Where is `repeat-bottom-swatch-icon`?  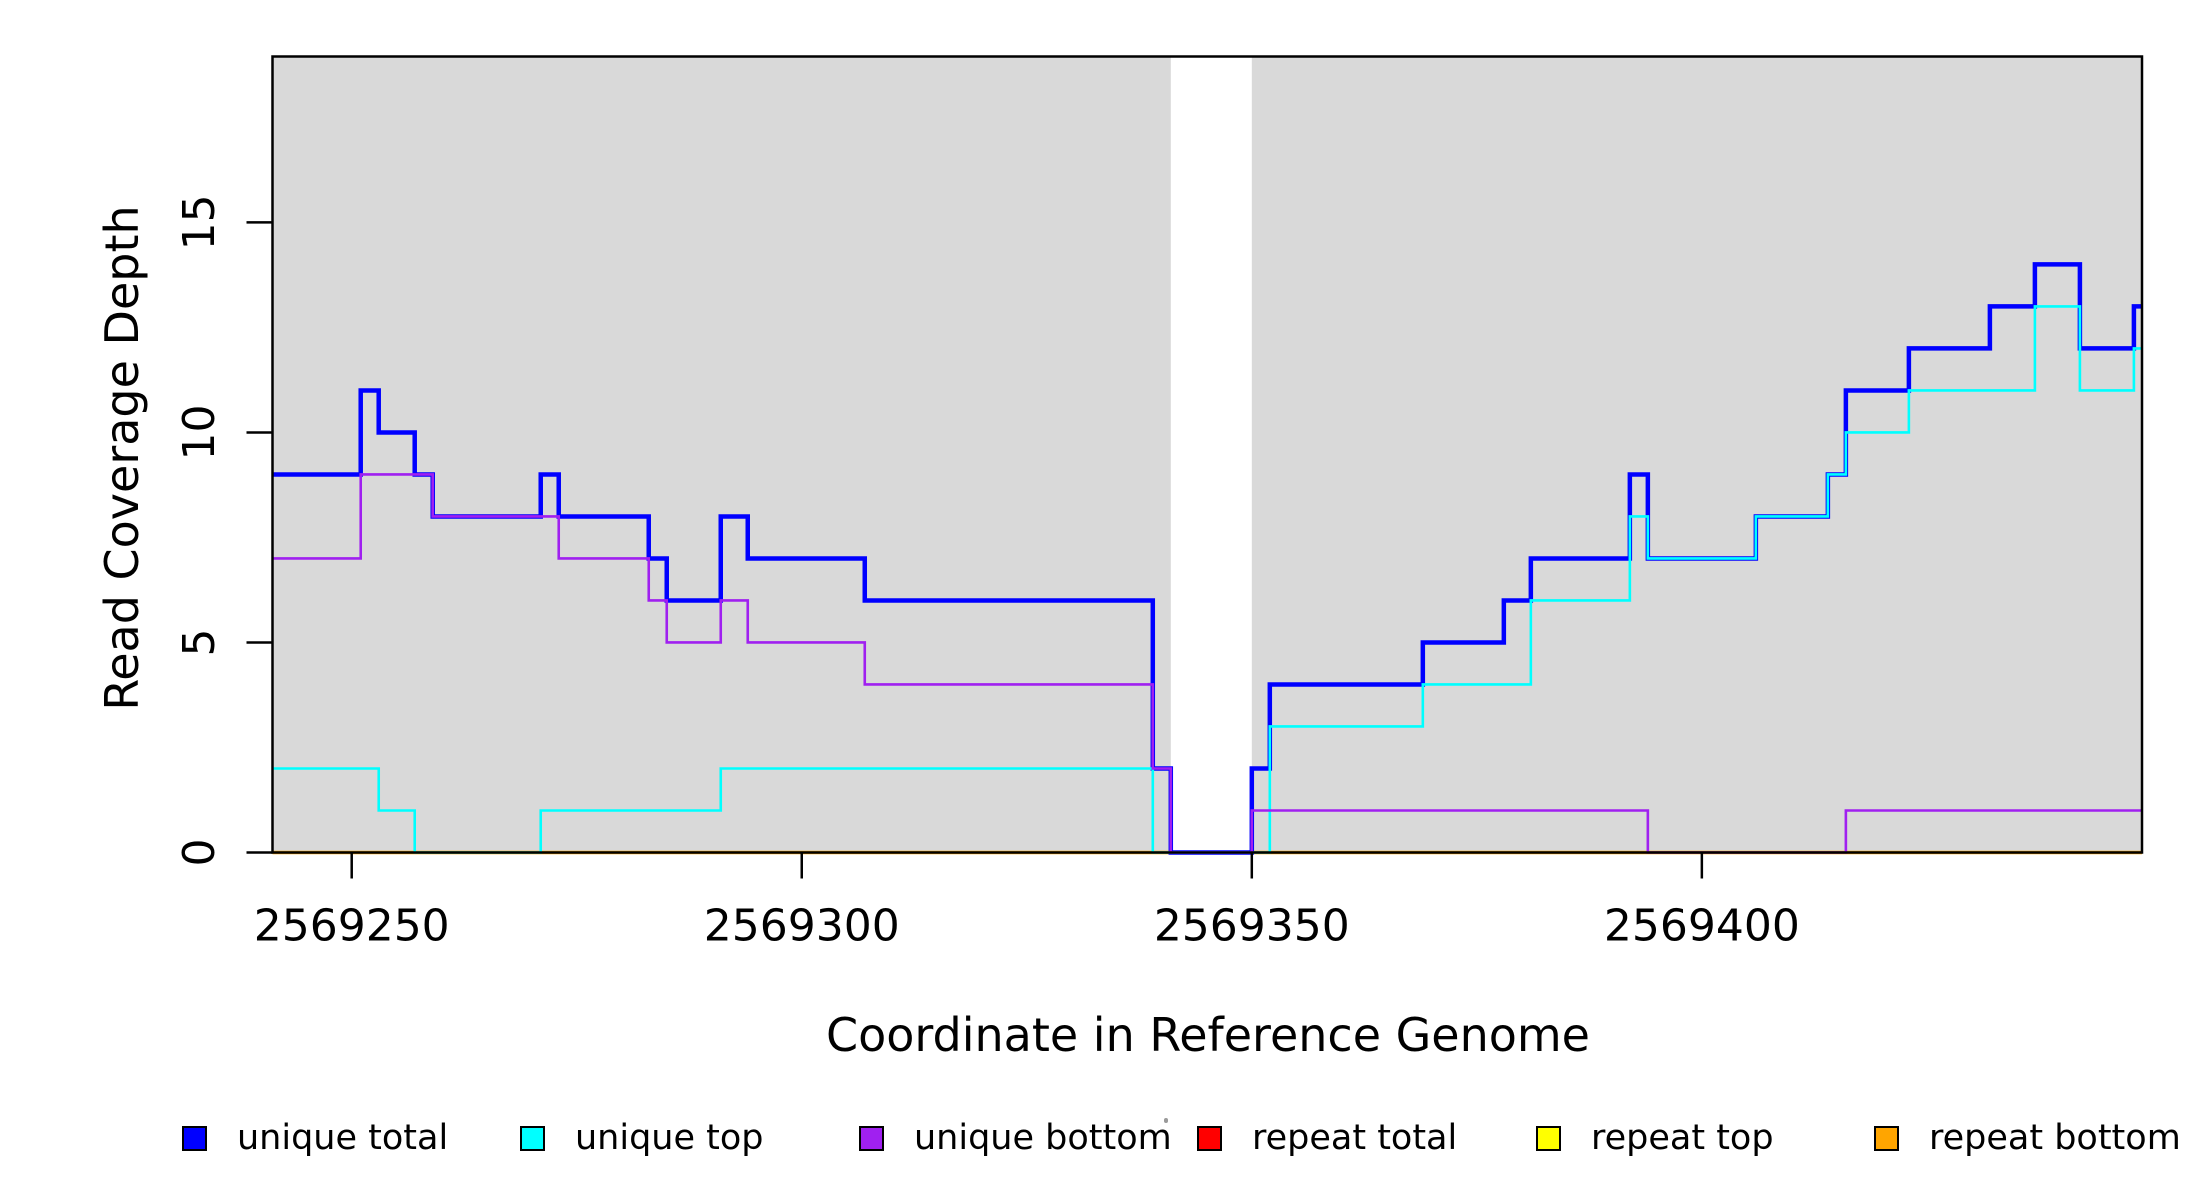 repeat-bottom-swatch-icon is located at coordinates (1886, 1138).